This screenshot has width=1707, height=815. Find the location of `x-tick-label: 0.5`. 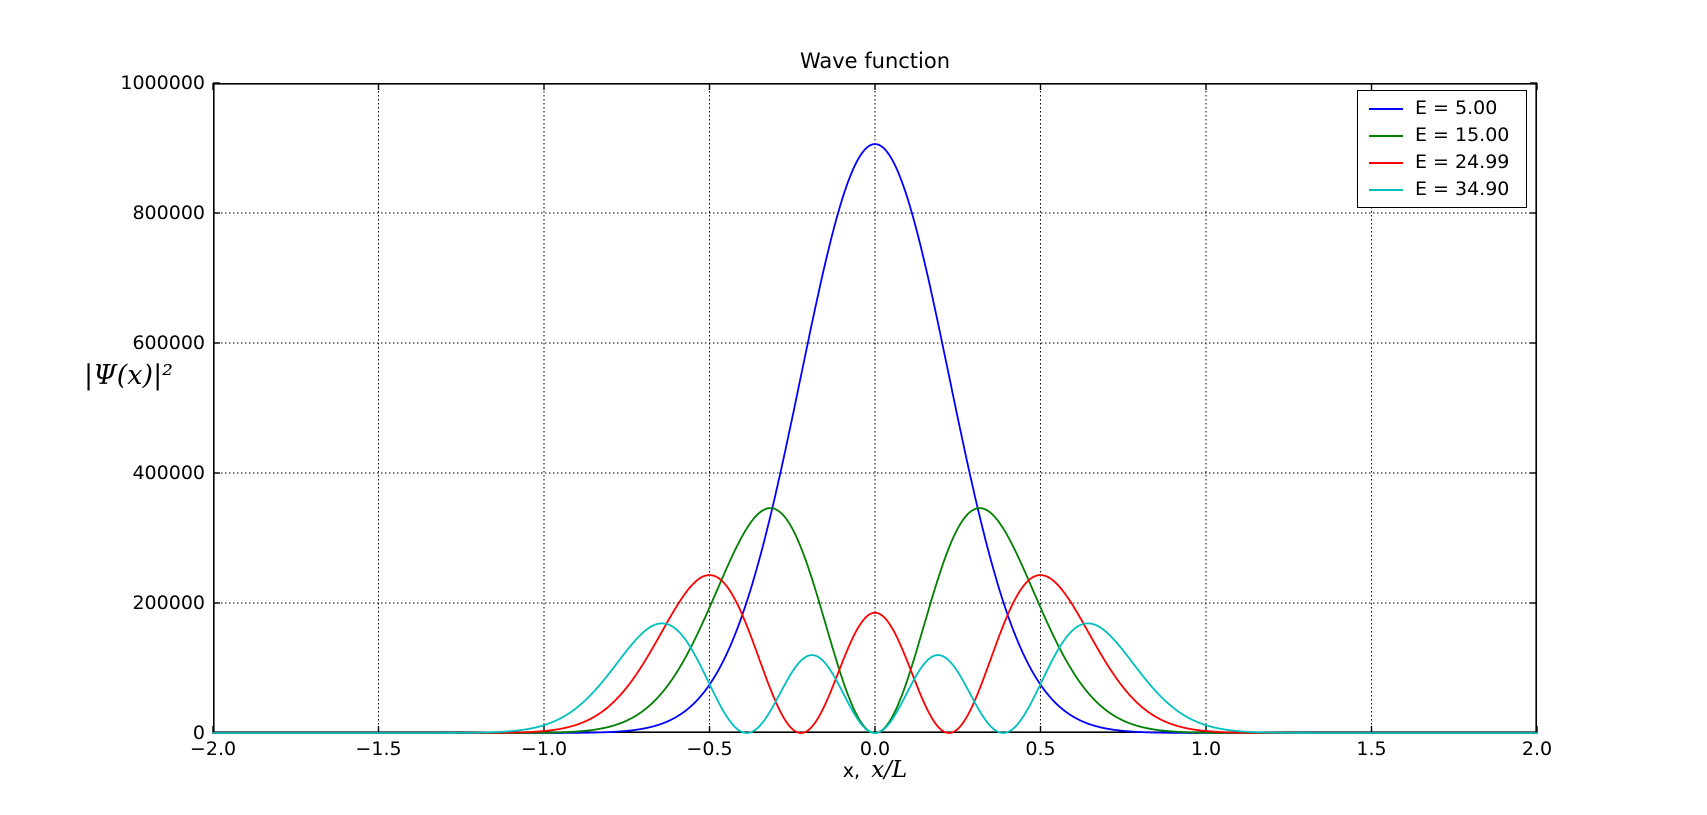

x-tick-label: 0.5 is located at coordinates (1040, 749).